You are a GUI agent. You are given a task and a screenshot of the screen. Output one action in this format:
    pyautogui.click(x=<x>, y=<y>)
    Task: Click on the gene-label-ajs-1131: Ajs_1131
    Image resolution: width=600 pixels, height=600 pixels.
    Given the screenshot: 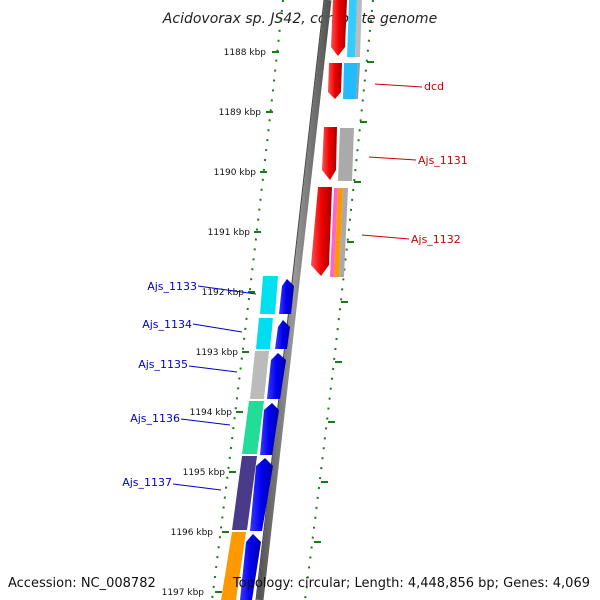 What is the action you would take?
    pyautogui.click(x=443, y=160)
    